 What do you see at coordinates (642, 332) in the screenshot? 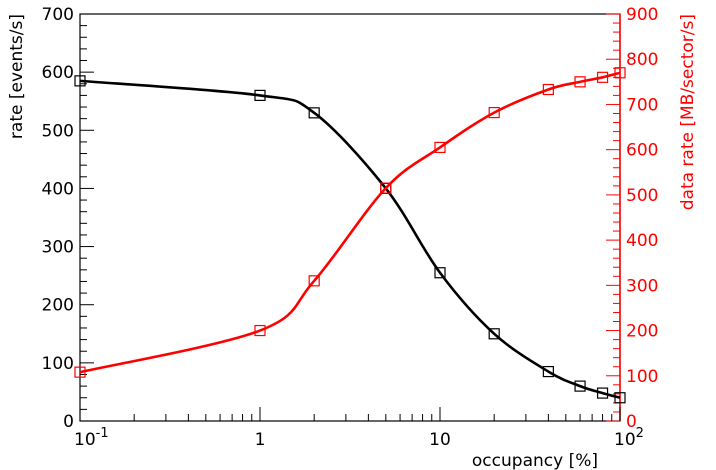
I see `y-right-tick-label: 200` at bounding box center [642, 332].